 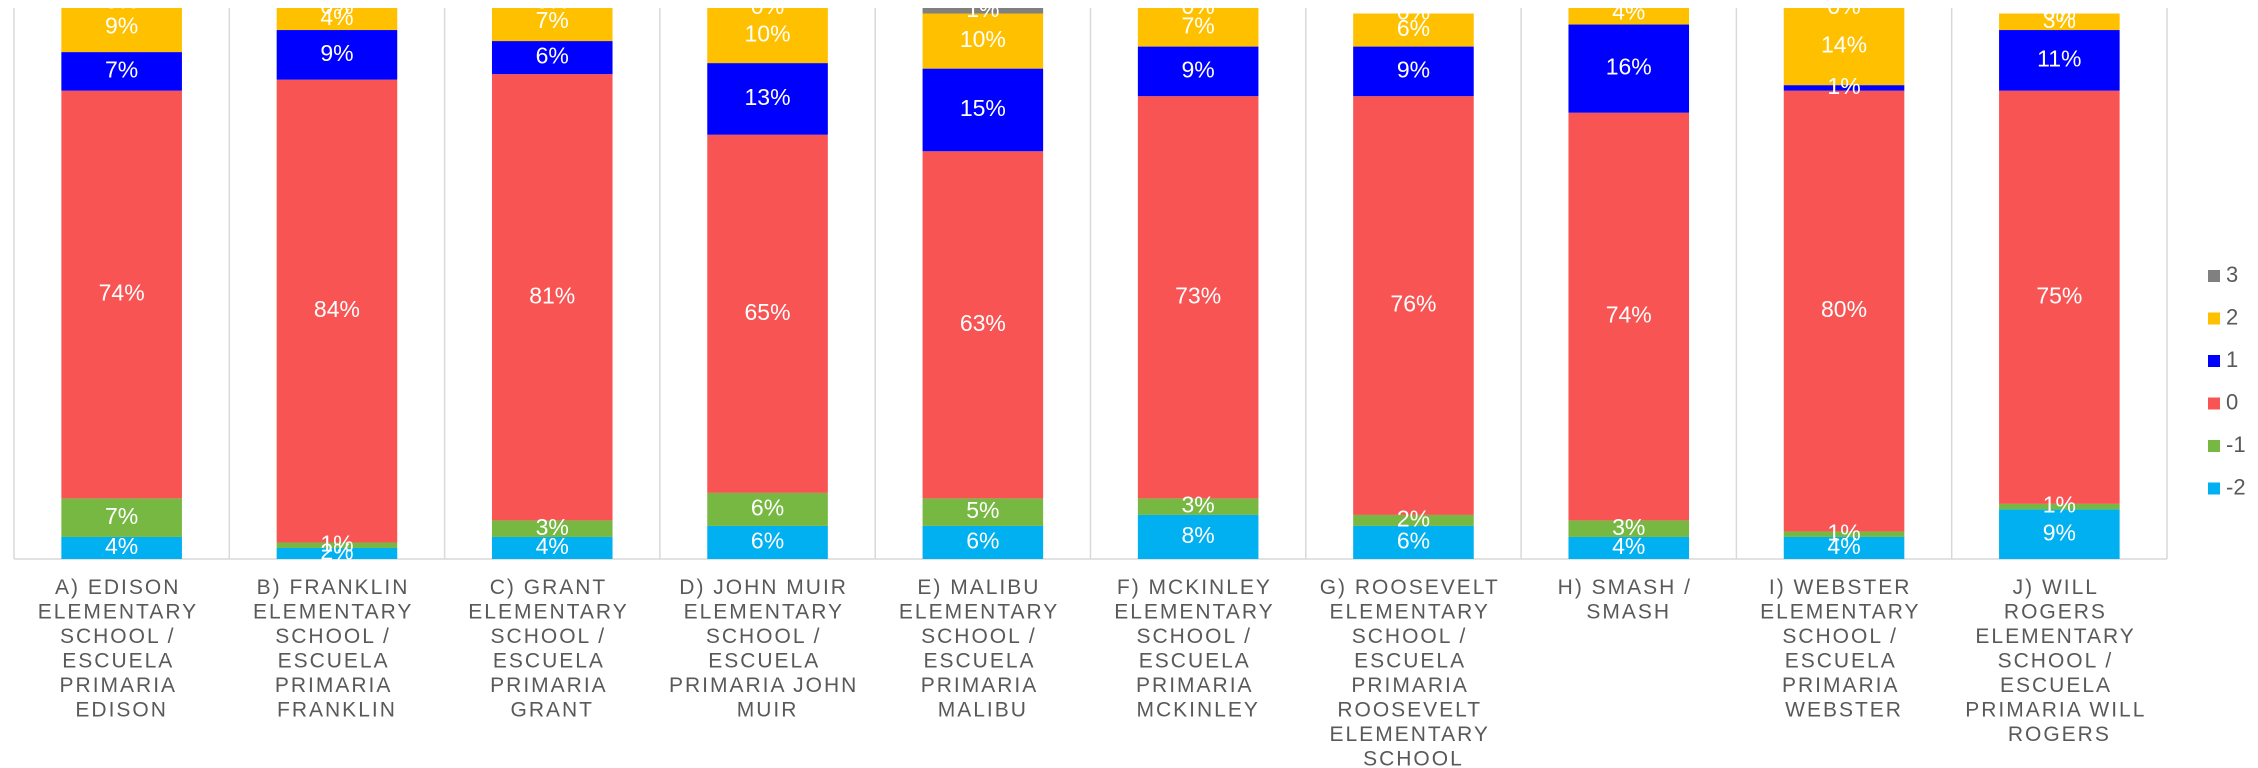 I want to click on value-label: 84%, so click(x=337, y=309).